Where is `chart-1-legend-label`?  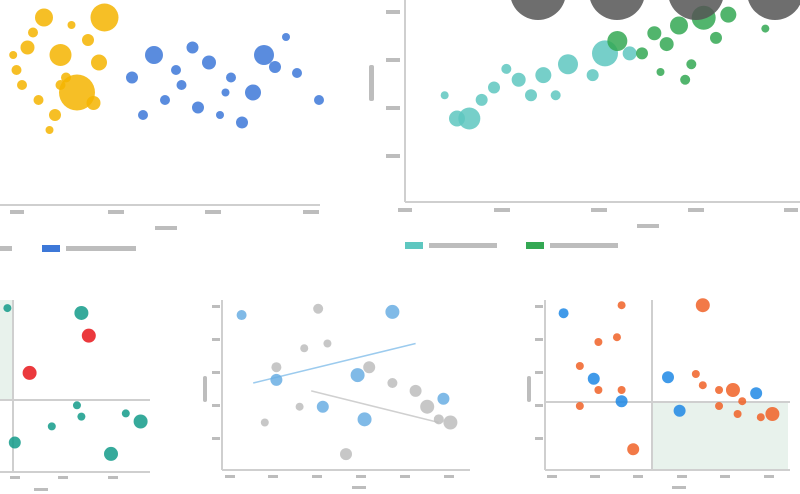 chart-1-legend-label is located at coordinates (101, 248).